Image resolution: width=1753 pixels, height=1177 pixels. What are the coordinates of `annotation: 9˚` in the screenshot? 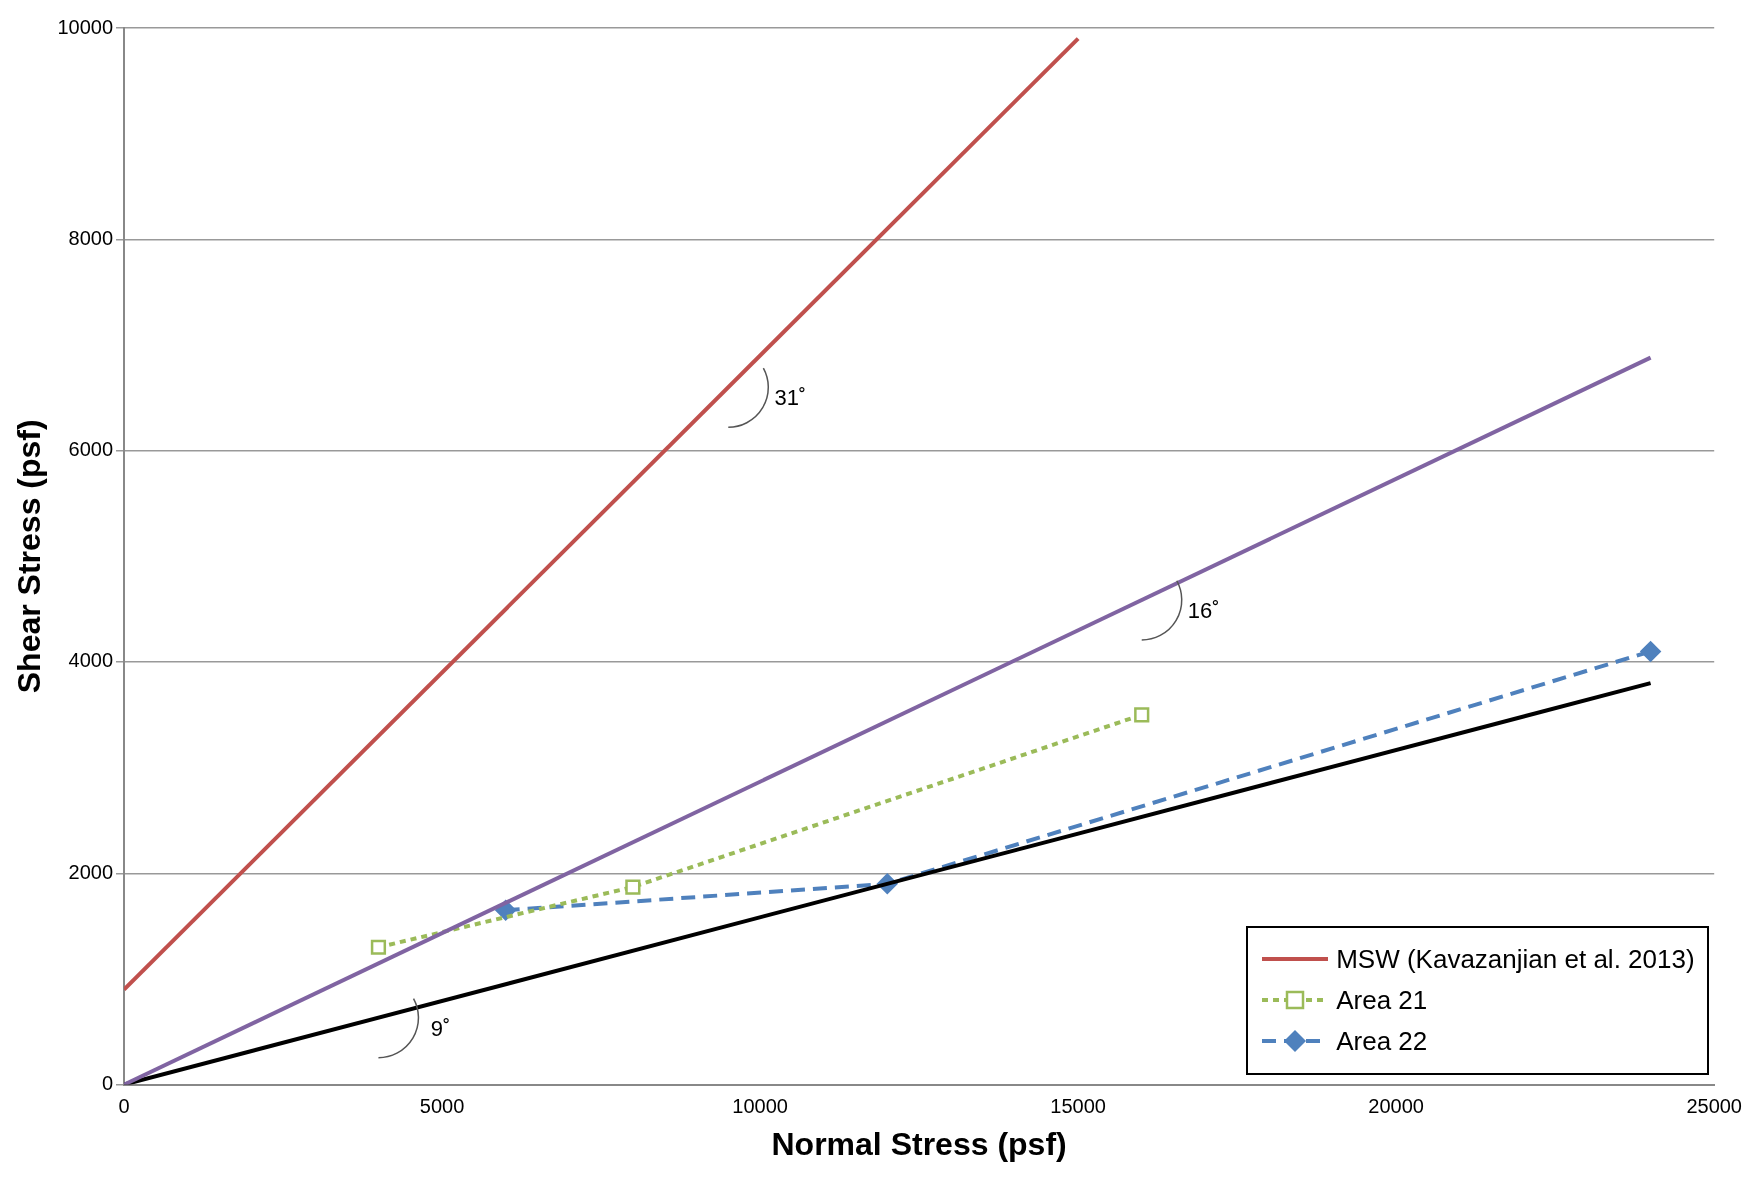 It's located at (440, 1028).